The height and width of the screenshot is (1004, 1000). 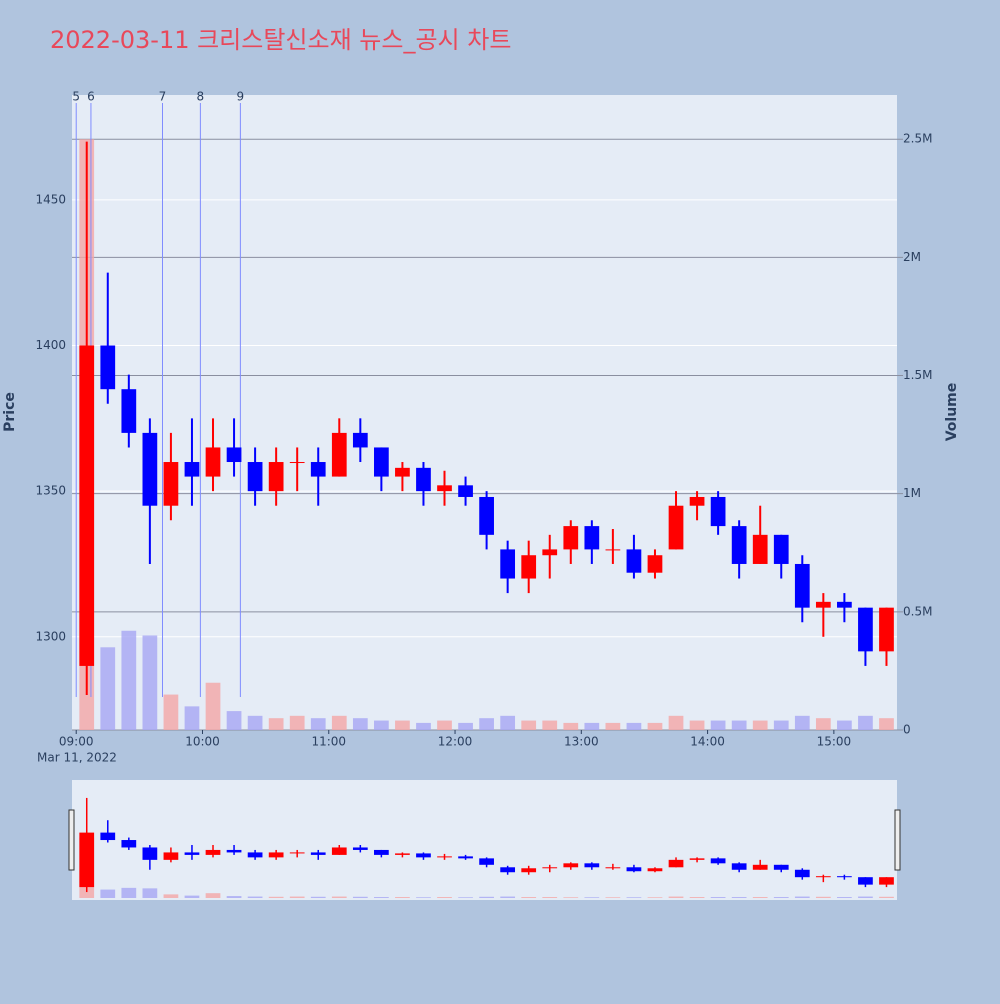 What do you see at coordinates (202, 742) in the screenshot?
I see `x-tick-label: 10:00` at bounding box center [202, 742].